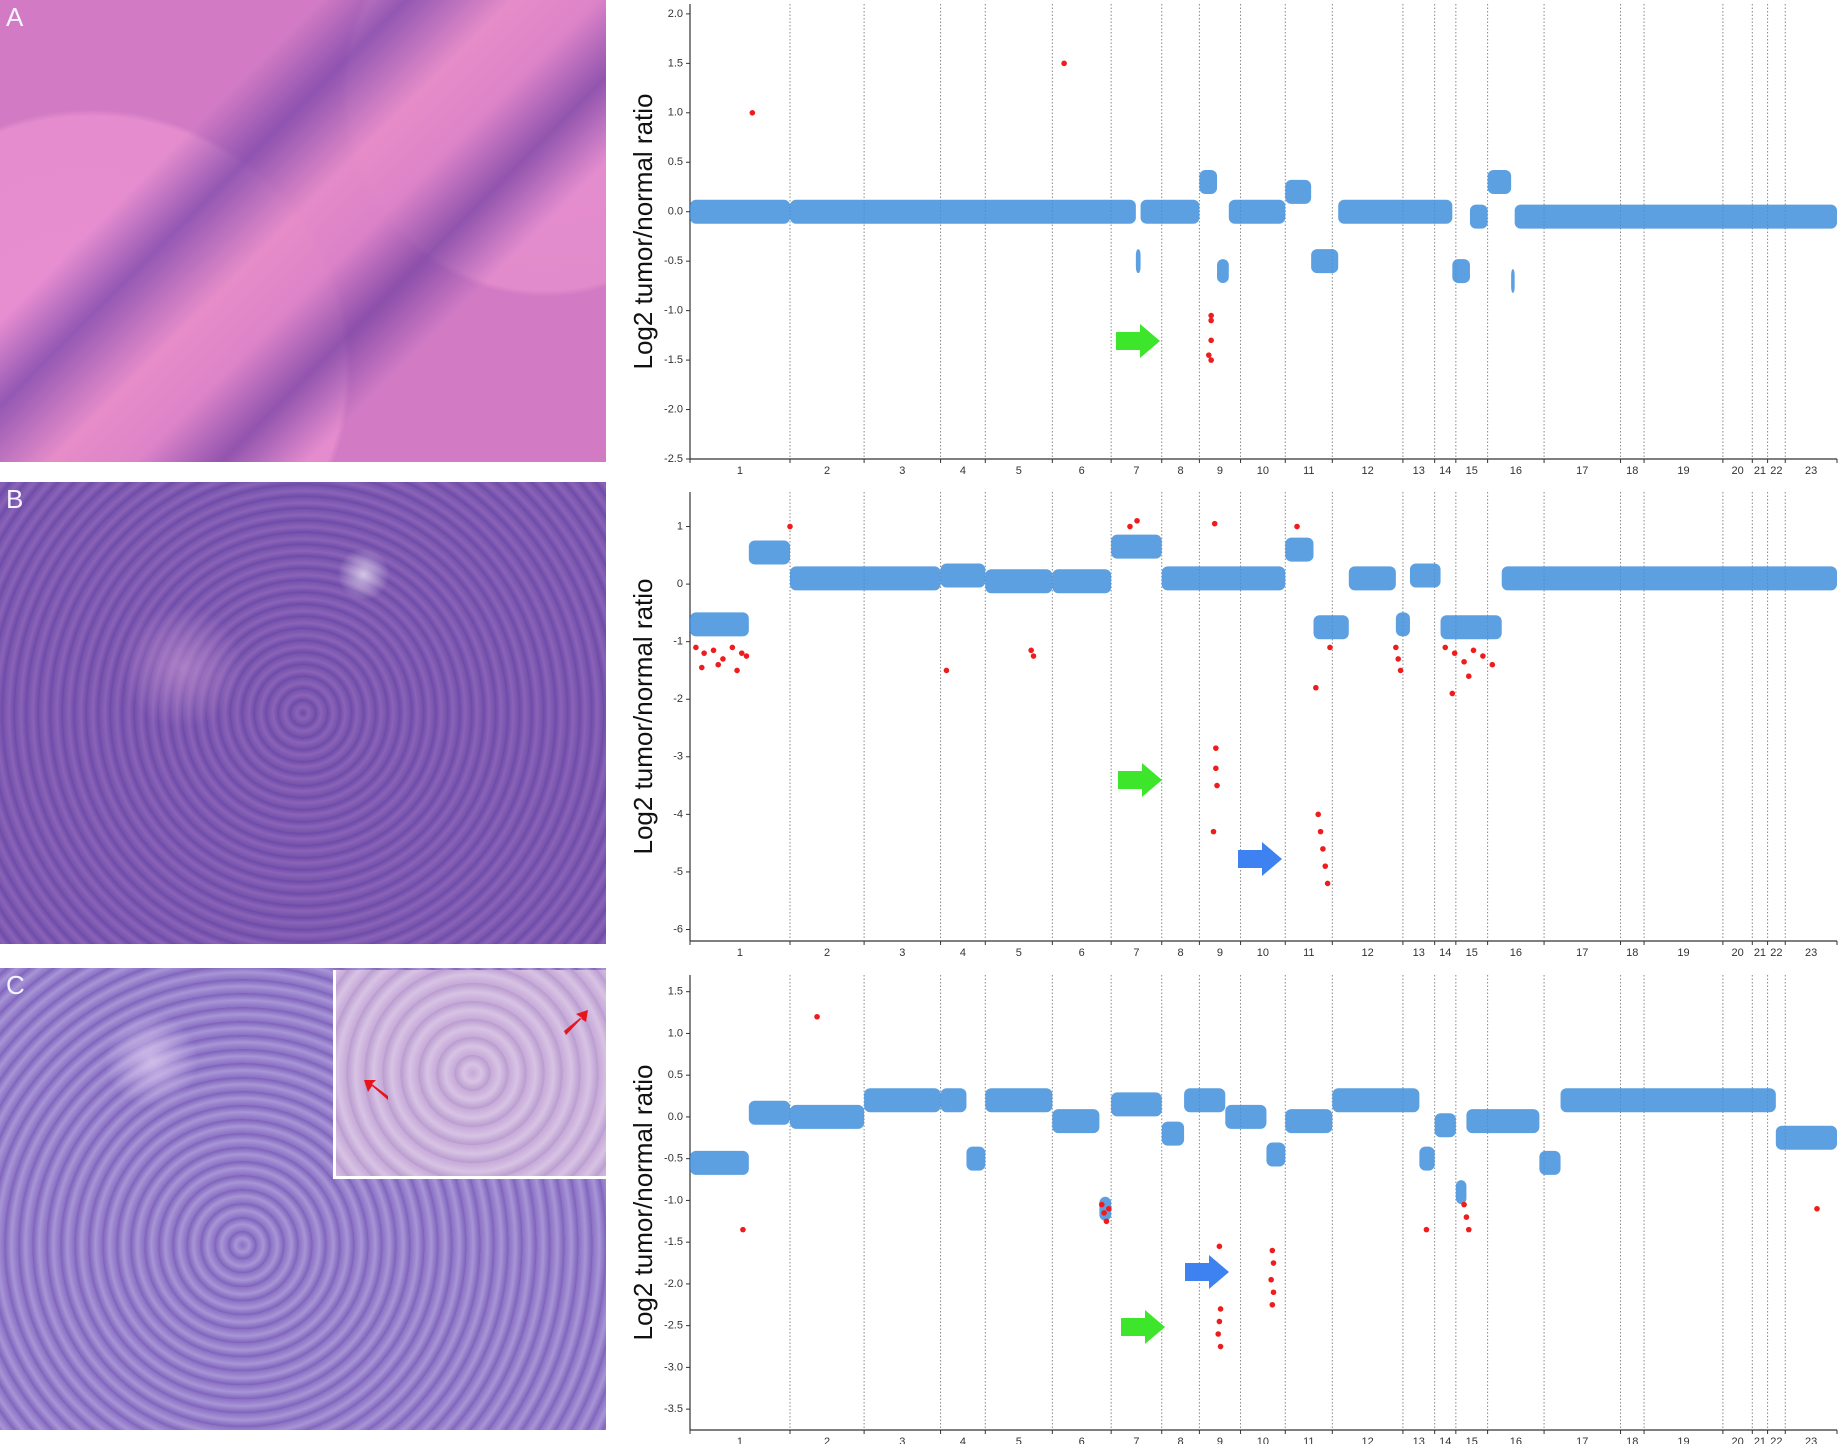 The height and width of the screenshot is (1444, 1844). What do you see at coordinates (678, 929) in the screenshot?
I see `y-tick-label: -6` at bounding box center [678, 929].